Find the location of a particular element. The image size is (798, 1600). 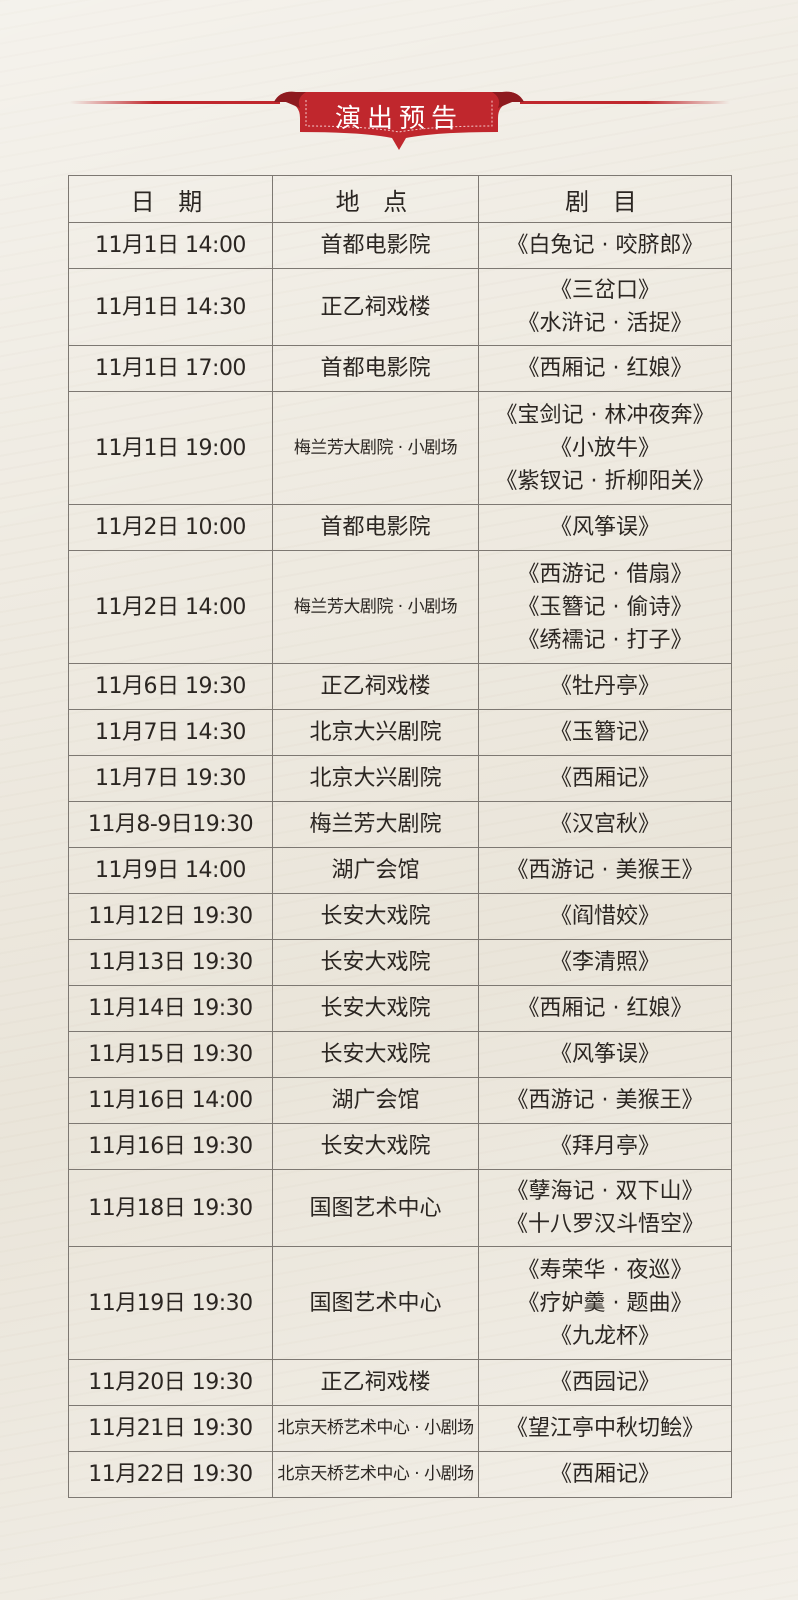

table-row: 11月9日 14:00 湖广会馆 《西游记 · 美猴王》 is located at coordinates (400, 870).